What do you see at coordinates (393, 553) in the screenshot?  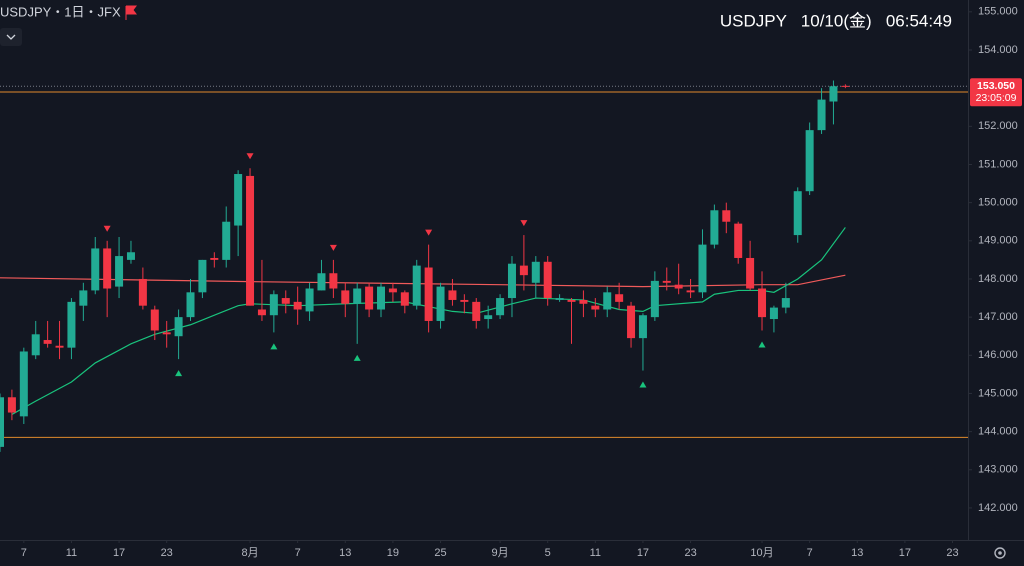 I see `x-tick-label: 19` at bounding box center [393, 553].